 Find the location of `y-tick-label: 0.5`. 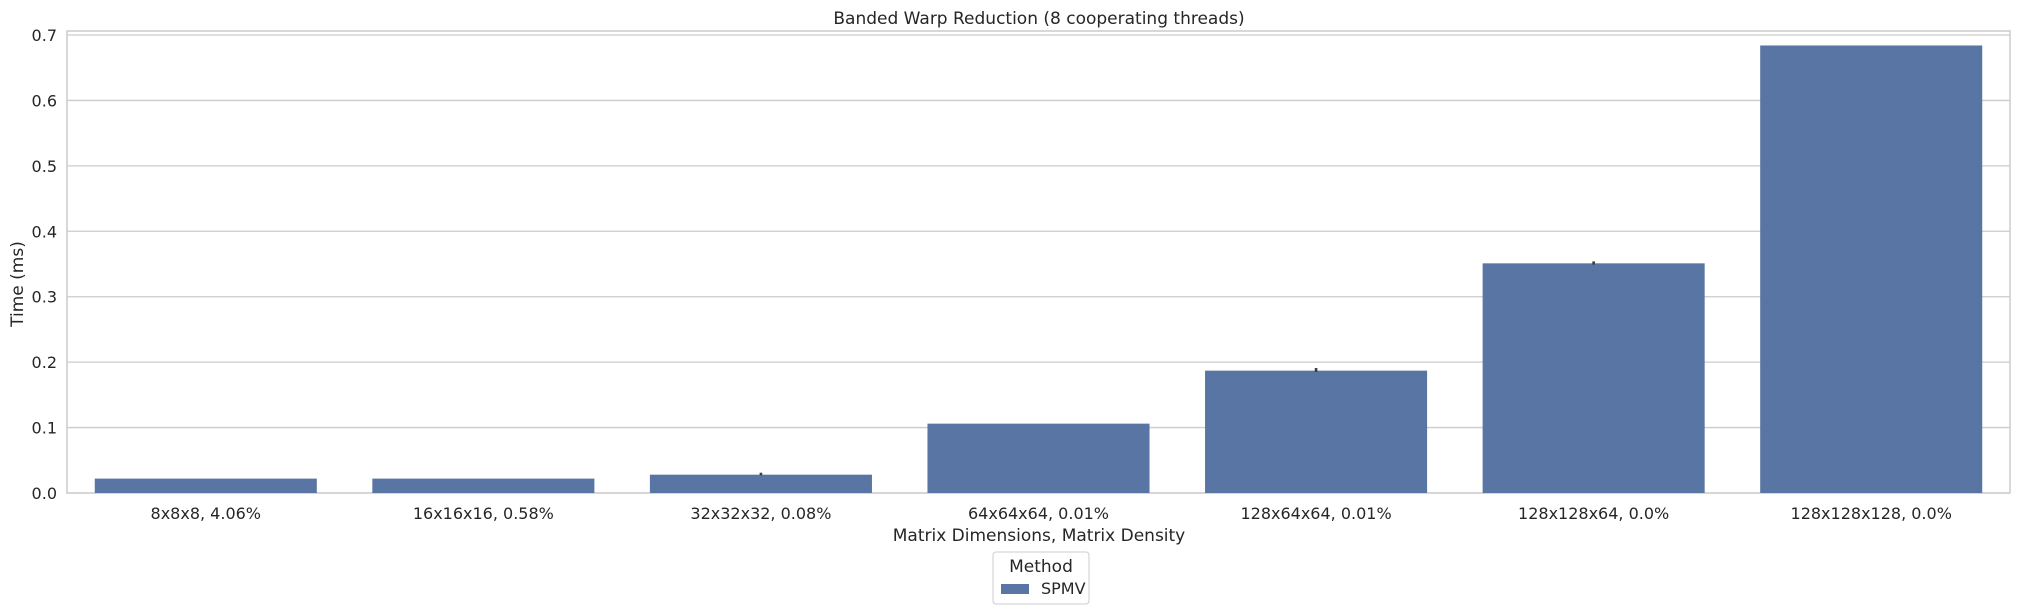

y-tick-label: 0.5 is located at coordinates (44, 166).